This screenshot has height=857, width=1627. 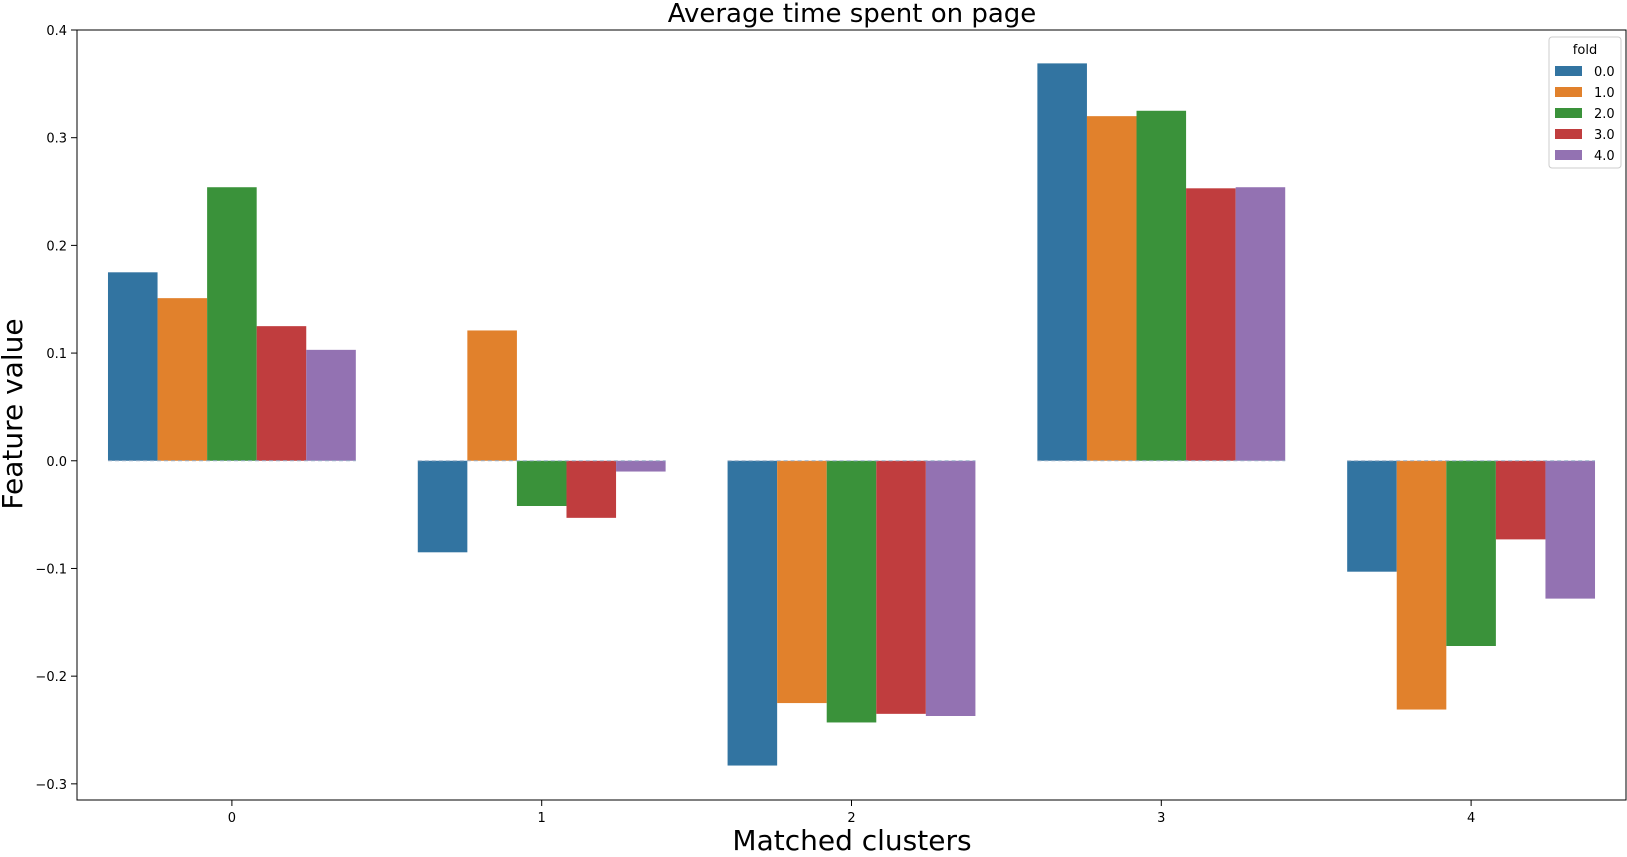 I want to click on y-tick-label: −0.1, so click(x=51, y=569).